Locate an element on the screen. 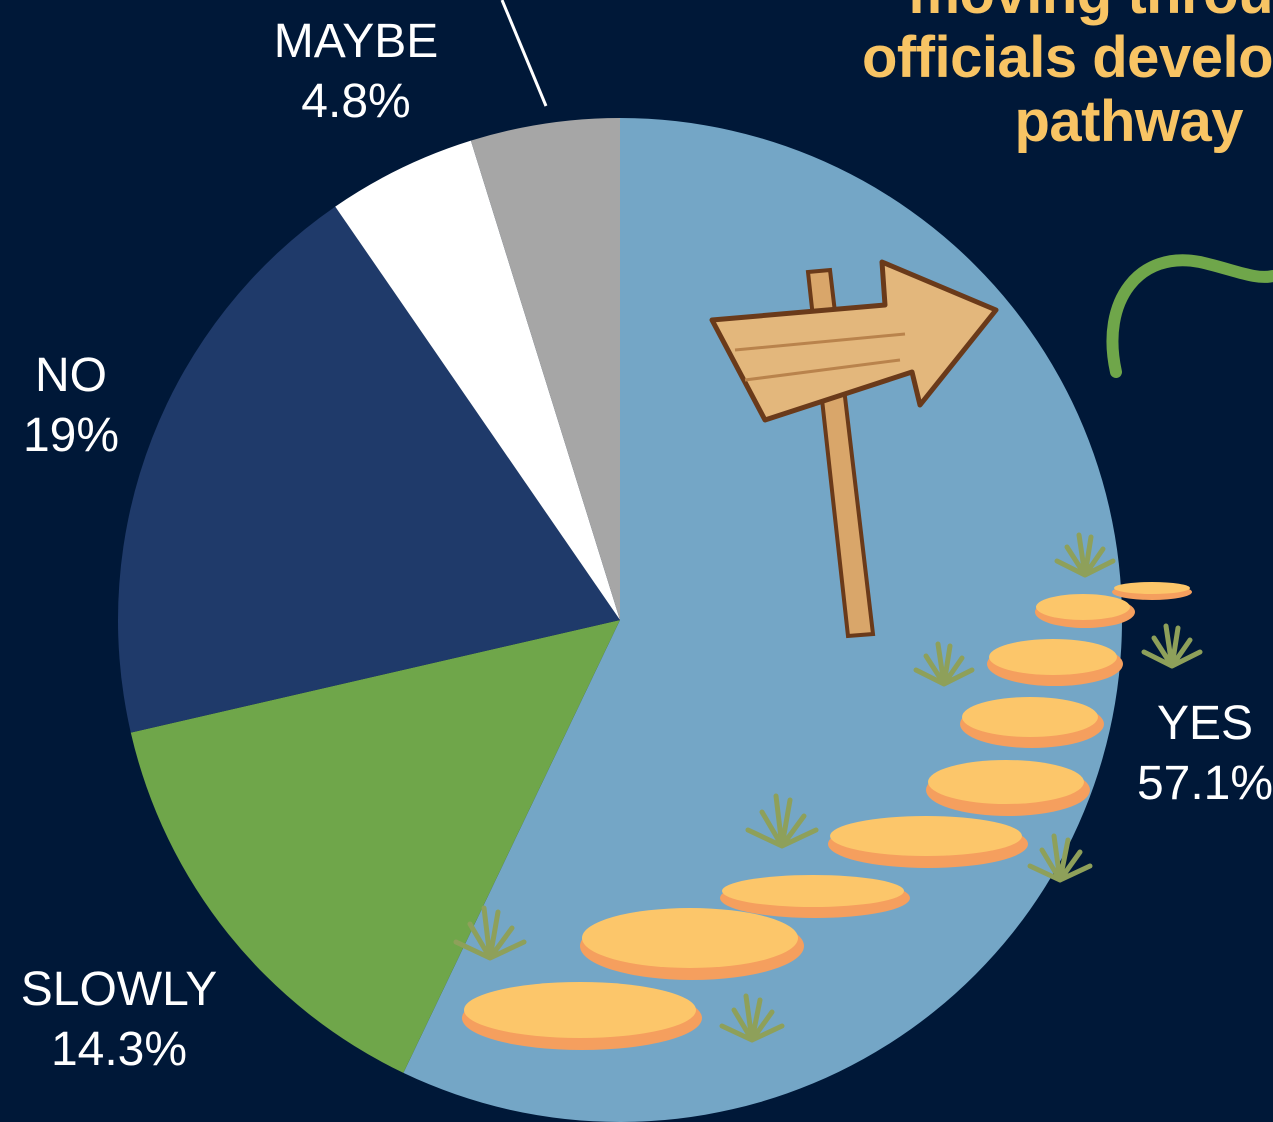 The height and width of the screenshot is (1122, 1273). signpost-icon is located at coordinates (854, 449).